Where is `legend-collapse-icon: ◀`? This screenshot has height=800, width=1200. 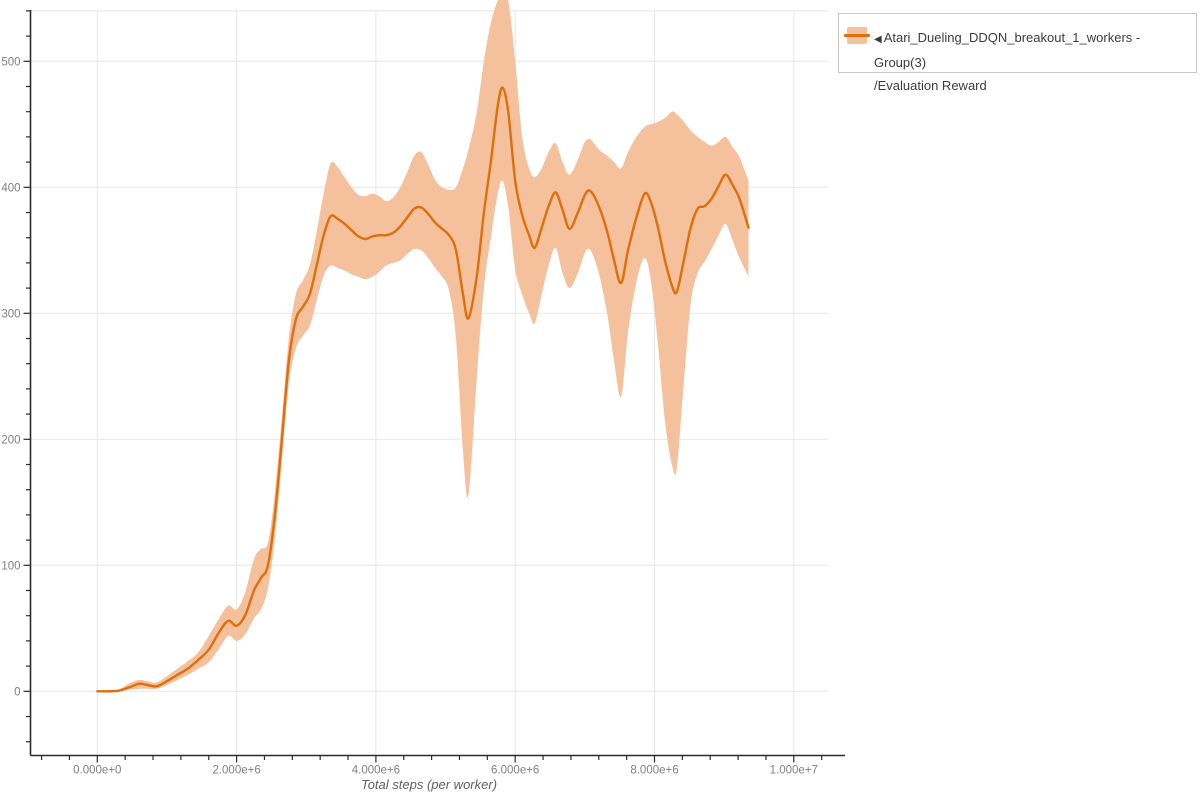
legend-collapse-icon: ◀ is located at coordinates (878, 39).